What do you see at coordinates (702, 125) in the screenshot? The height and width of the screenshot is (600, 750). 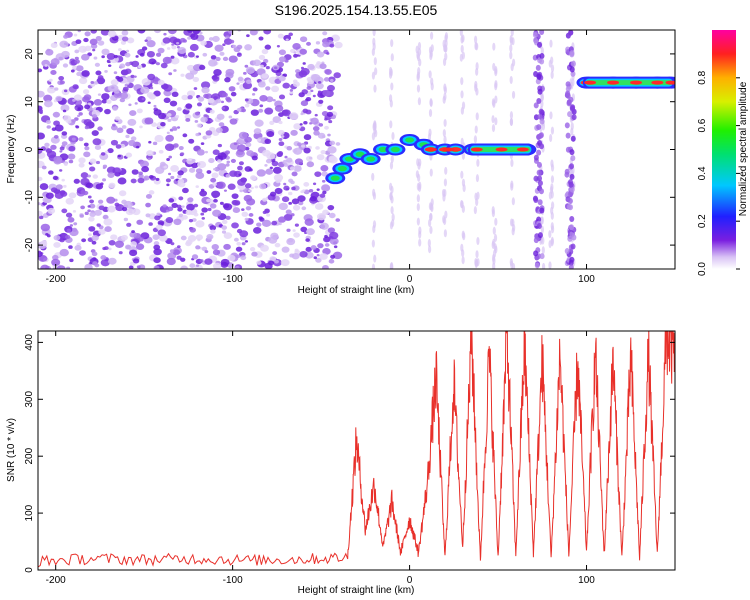 I see `colorbar-tick-label: 0.6` at bounding box center [702, 125].